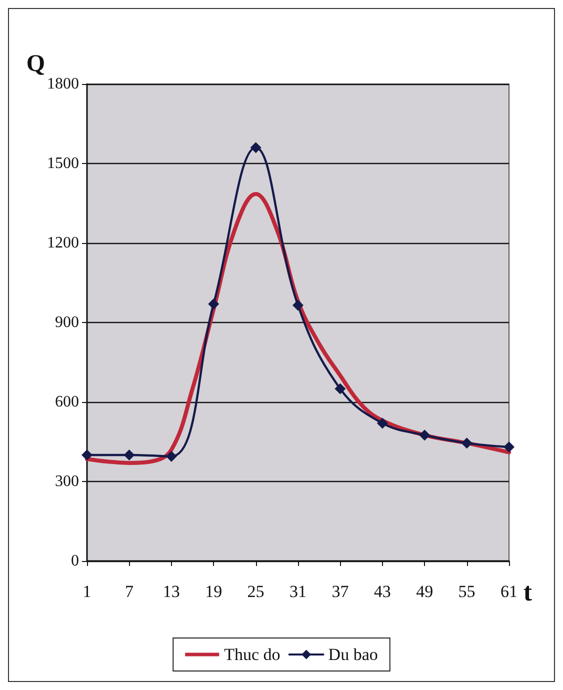 This screenshot has width=563, height=690. Describe the element at coordinates (63, 163) in the screenshot. I see `y-tick-label: 1500` at that location.